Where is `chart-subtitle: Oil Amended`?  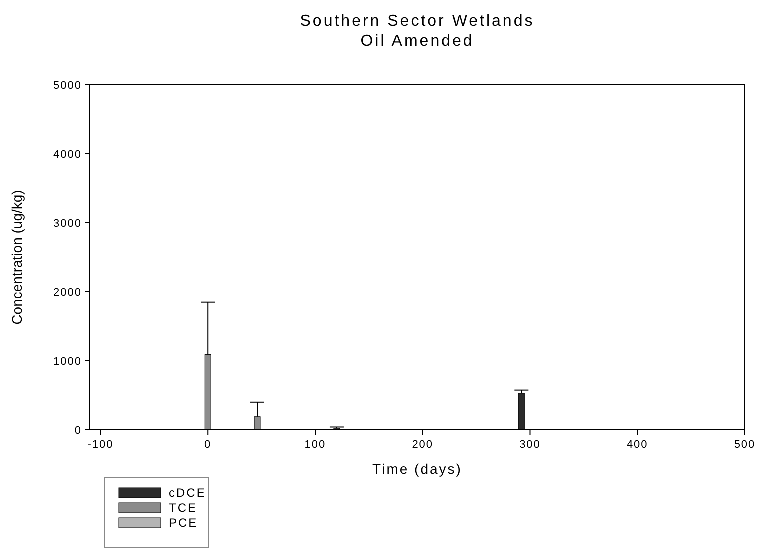 chart-subtitle: Oil Amended is located at coordinates (417, 41).